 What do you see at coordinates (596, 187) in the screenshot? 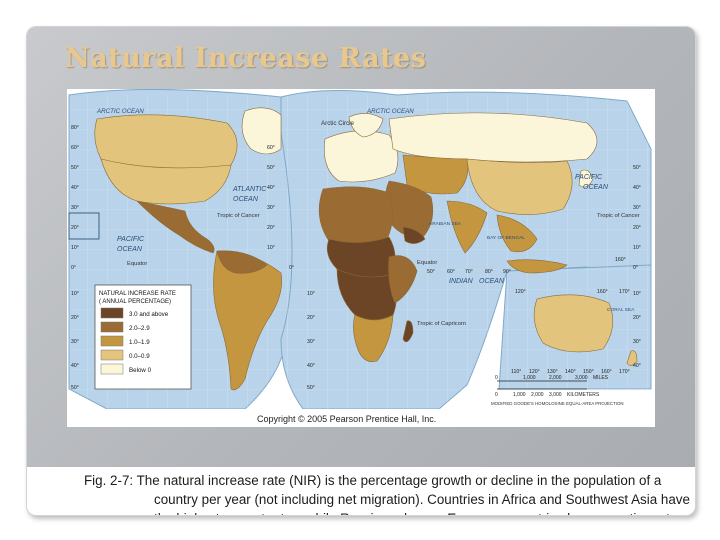
I see `label-pacific-e-ocean: OCEAN` at bounding box center [596, 187].